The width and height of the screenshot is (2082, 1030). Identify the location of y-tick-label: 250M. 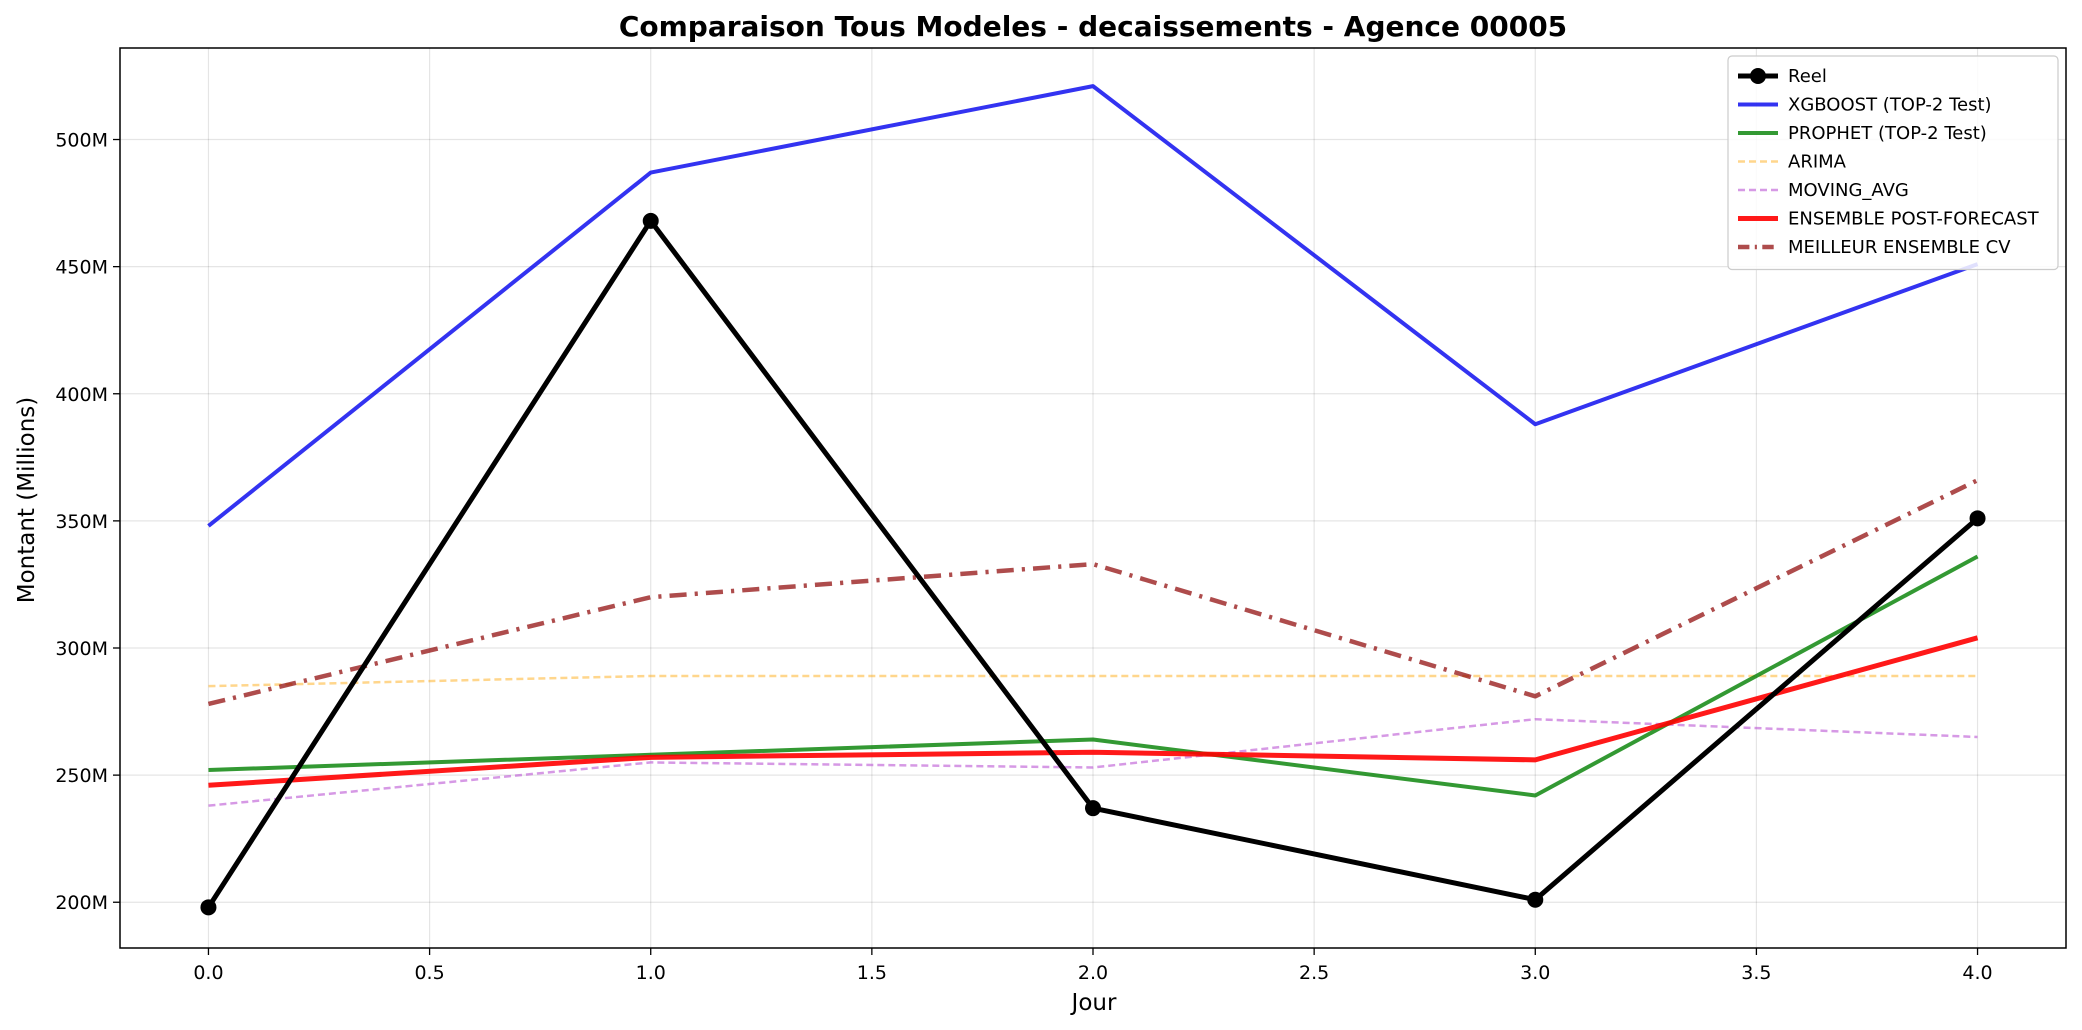
(81, 776).